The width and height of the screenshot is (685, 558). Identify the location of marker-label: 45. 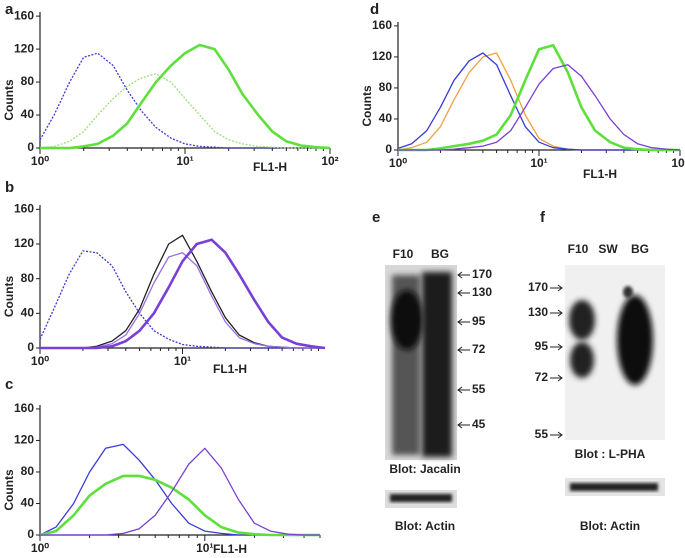
(479, 424).